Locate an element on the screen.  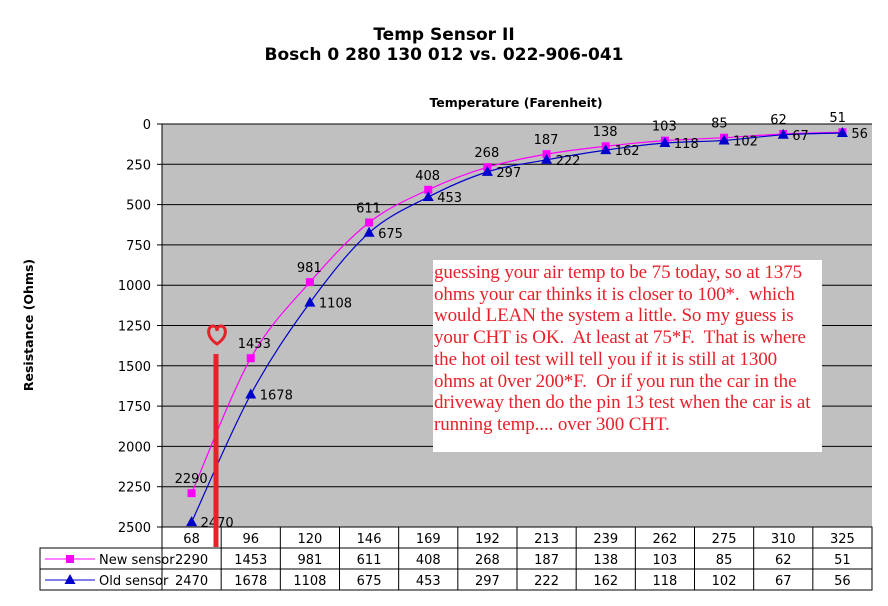
x-axis-label: Temperature (Farenheit) is located at coordinates (515, 102).